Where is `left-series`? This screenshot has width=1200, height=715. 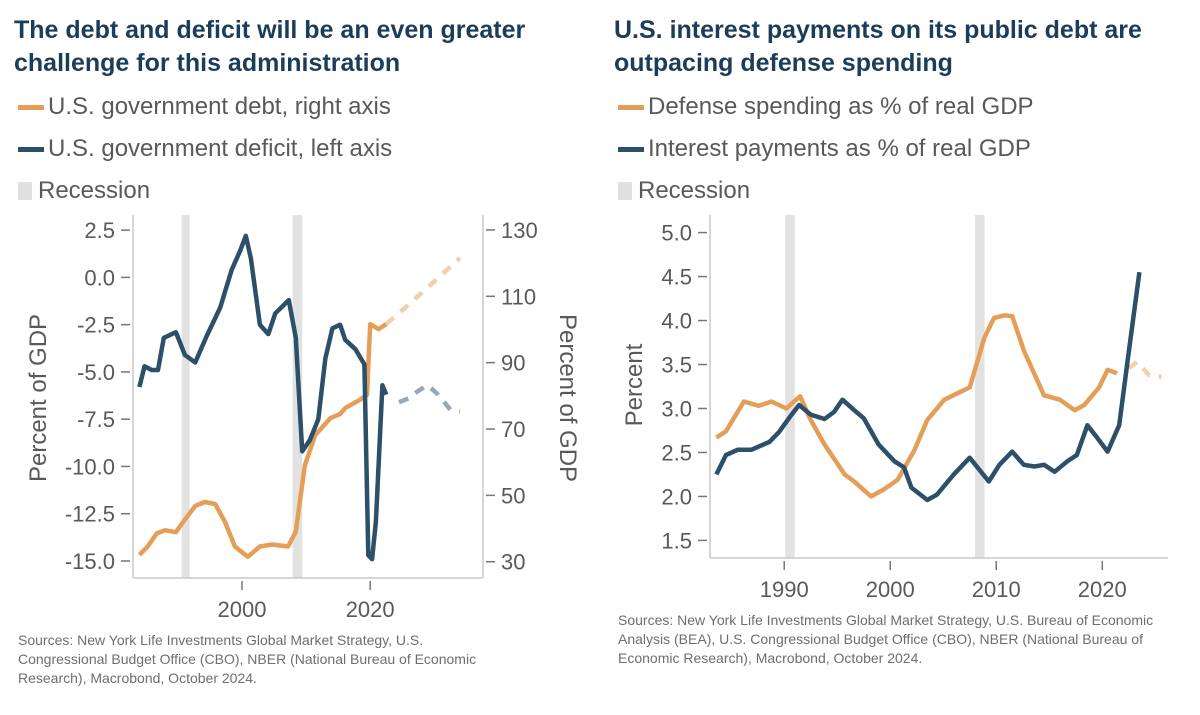 left-series is located at coordinates (299, 397).